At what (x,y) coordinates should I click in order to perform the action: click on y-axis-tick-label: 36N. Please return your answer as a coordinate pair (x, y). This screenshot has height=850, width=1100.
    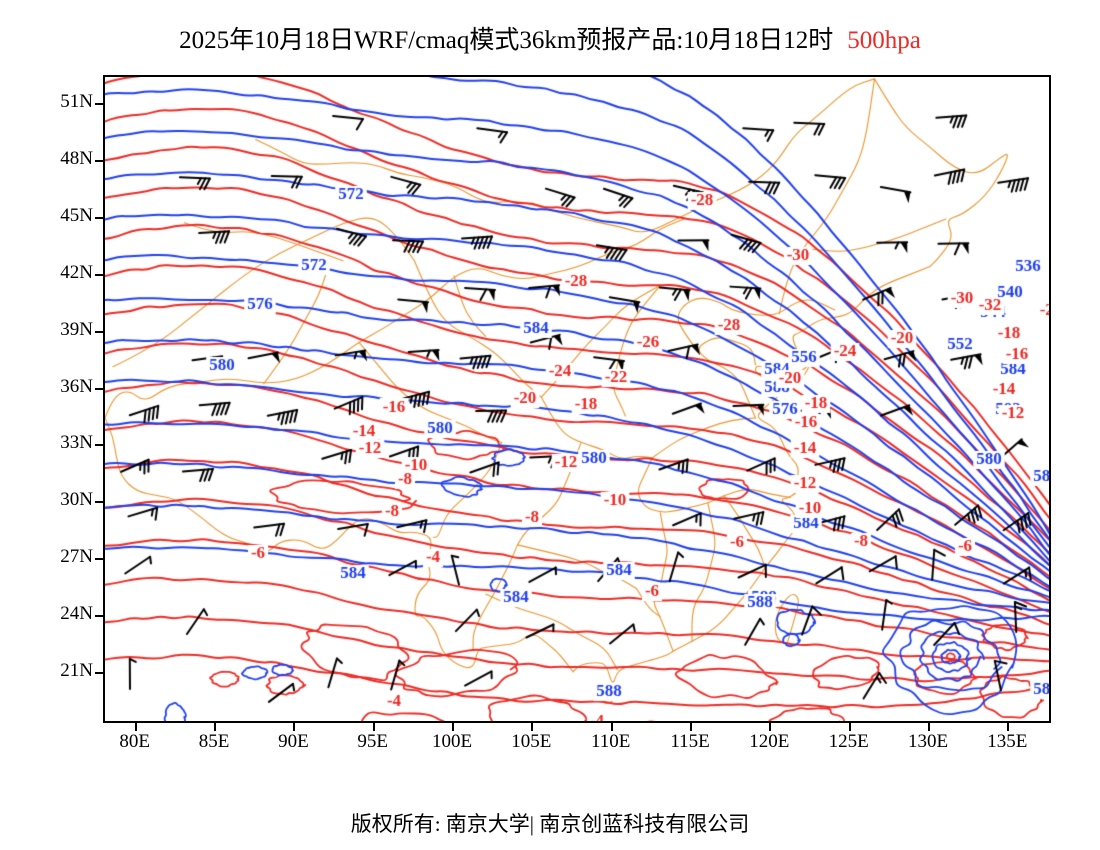
    Looking at the image, I should click on (76, 386).